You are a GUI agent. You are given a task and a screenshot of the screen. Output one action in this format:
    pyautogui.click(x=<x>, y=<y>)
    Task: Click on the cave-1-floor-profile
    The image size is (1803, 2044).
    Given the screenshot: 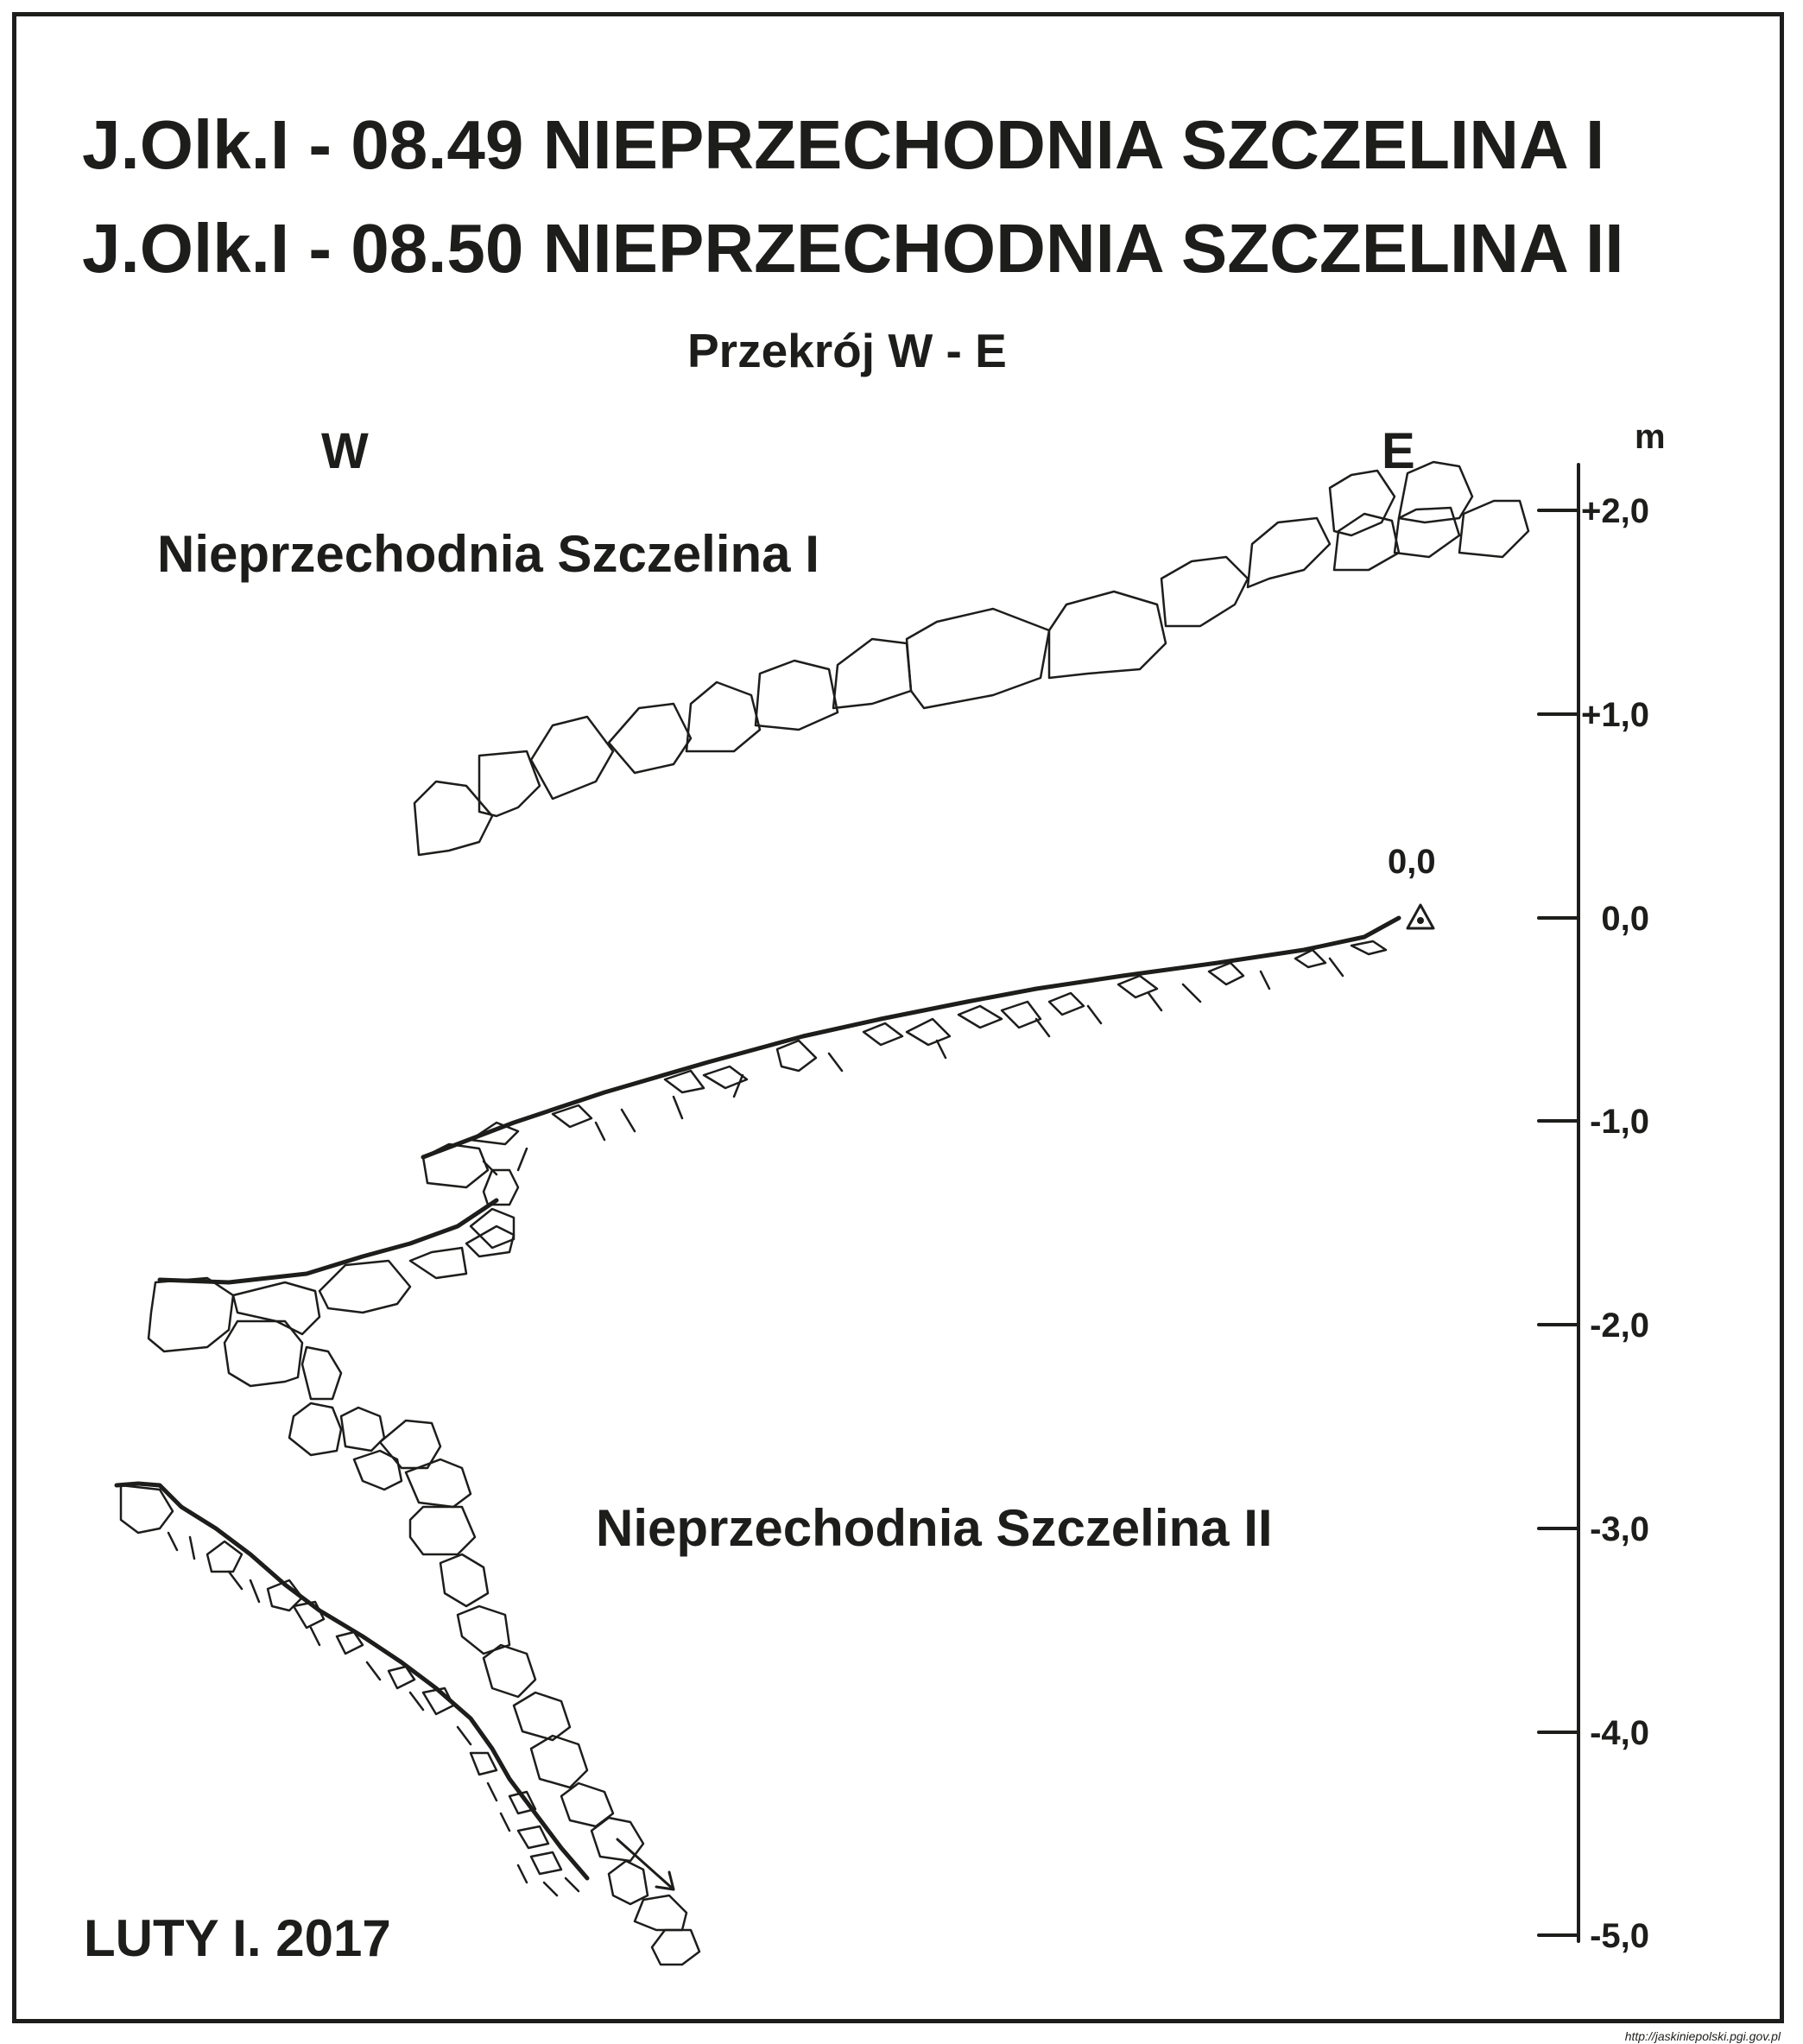 What is the action you would take?
    pyautogui.click(x=911, y=1037)
    